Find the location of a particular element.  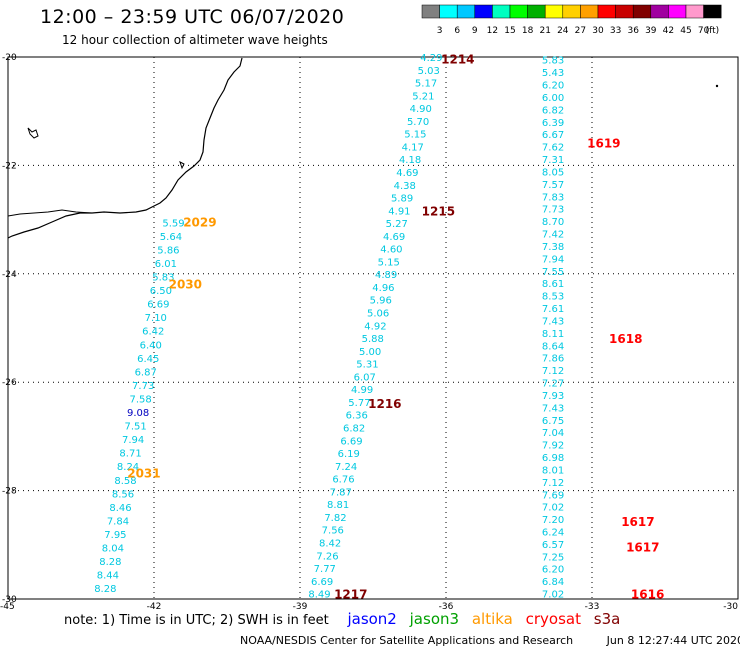

wave-height-value: 8.28 is located at coordinates (110, 562).